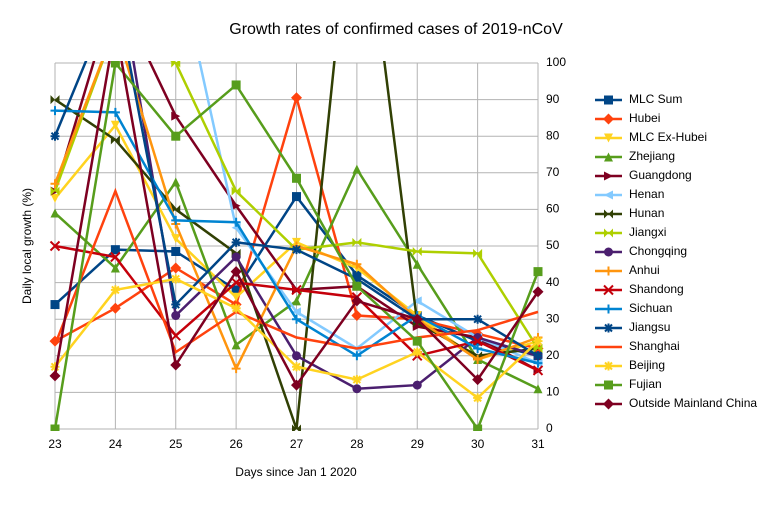 The height and width of the screenshot is (506, 779). Describe the element at coordinates (693, 403) in the screenshot. I see `legend-label: Outside Mainland China` at that location.